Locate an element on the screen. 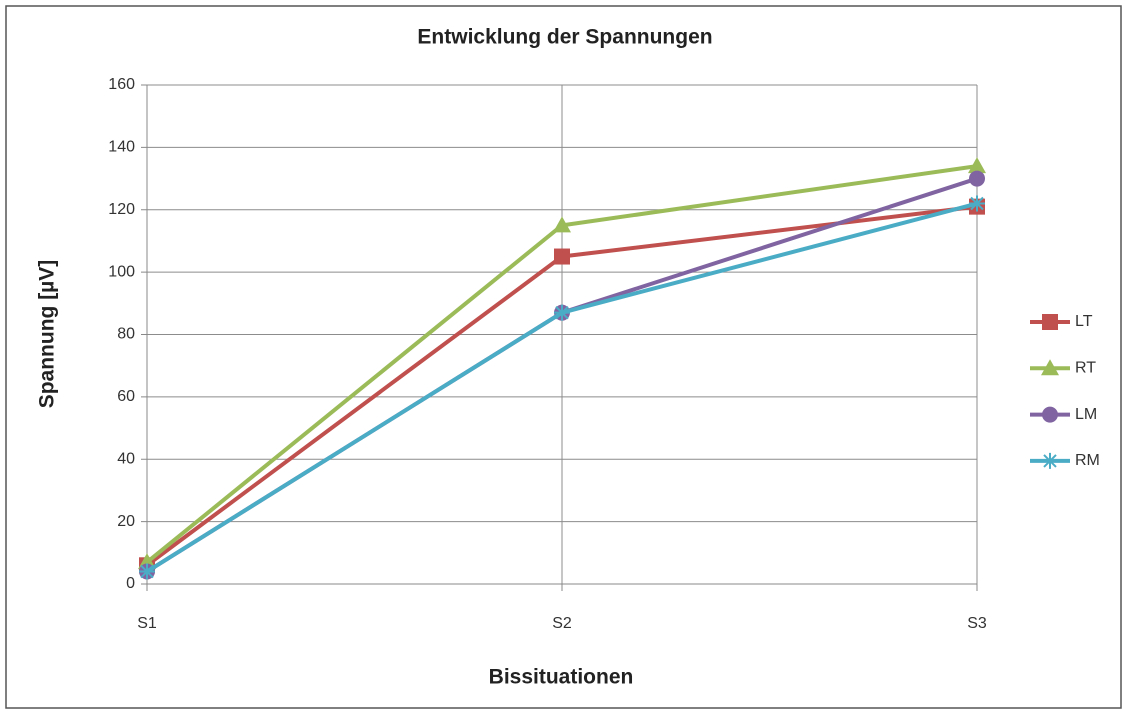 Image resolution: width=1129 pixels, height=715 pixels. legend-label: LT is located at coordinates (1084, 321).